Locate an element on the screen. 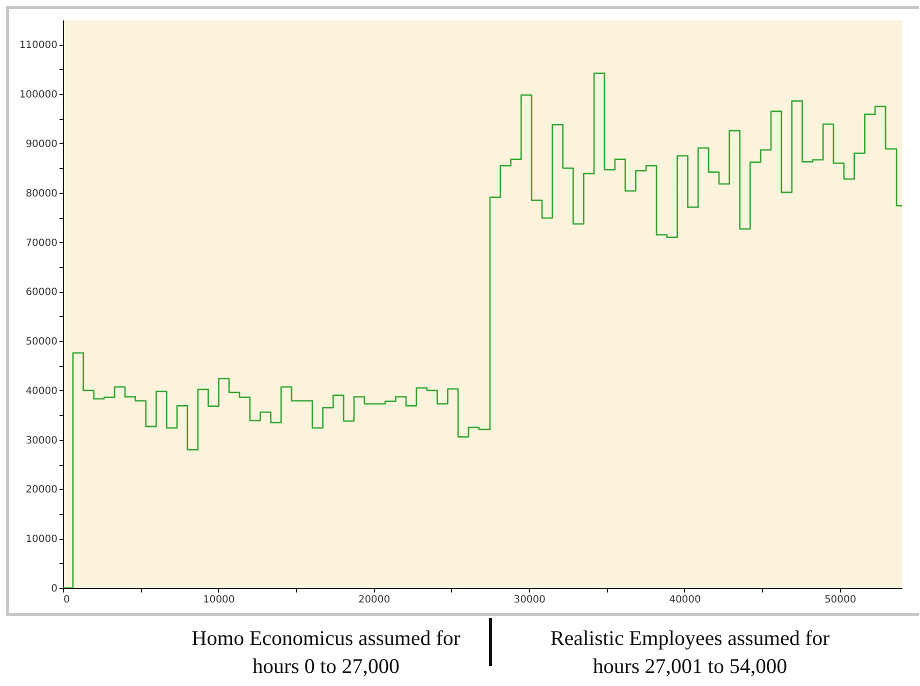 The width and height of the screenshot is (920, 686). y-tick-label: 40000 is located at coordinates (42, 391).